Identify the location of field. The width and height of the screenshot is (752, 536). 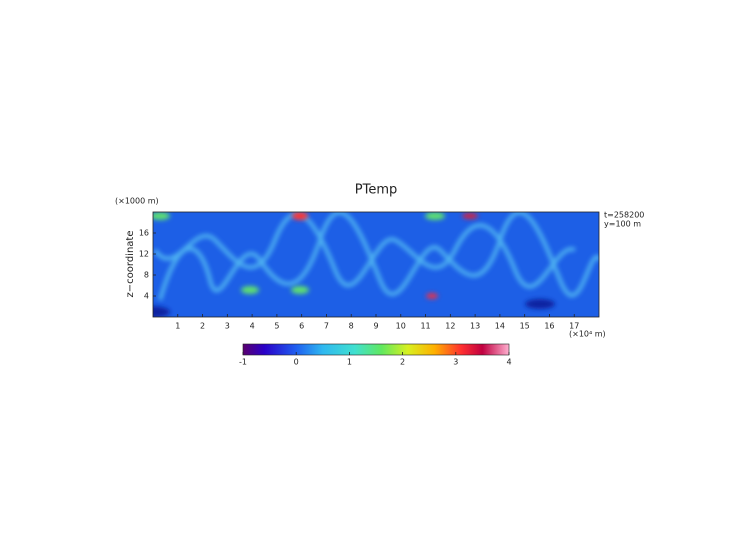
(376, 264).